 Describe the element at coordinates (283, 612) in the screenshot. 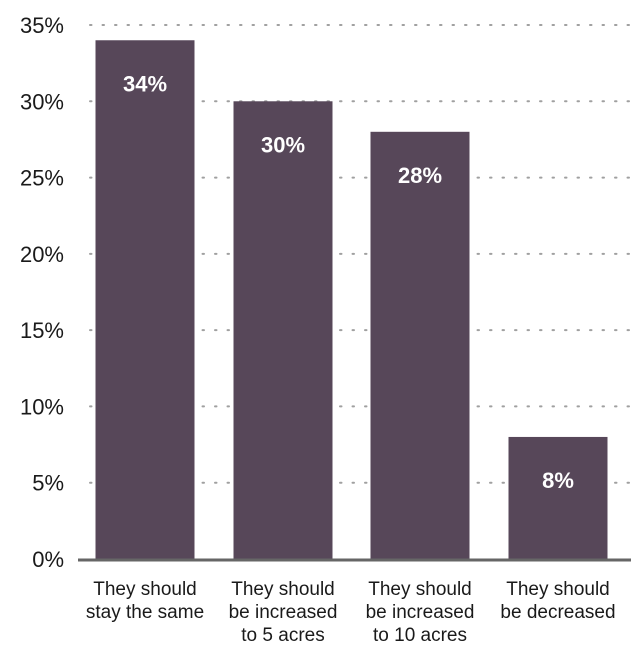

I see `x-category-label: They should be increased to 5 acres` at that location.